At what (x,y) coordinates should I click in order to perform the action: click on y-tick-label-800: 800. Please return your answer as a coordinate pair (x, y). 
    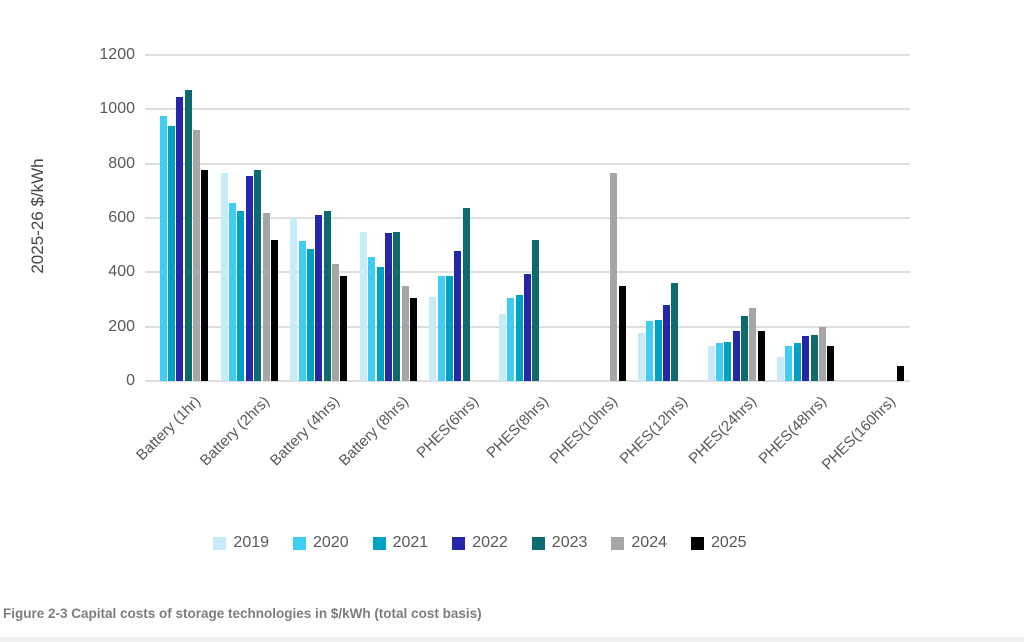
    Looking at the image, I should click on (121, 163).